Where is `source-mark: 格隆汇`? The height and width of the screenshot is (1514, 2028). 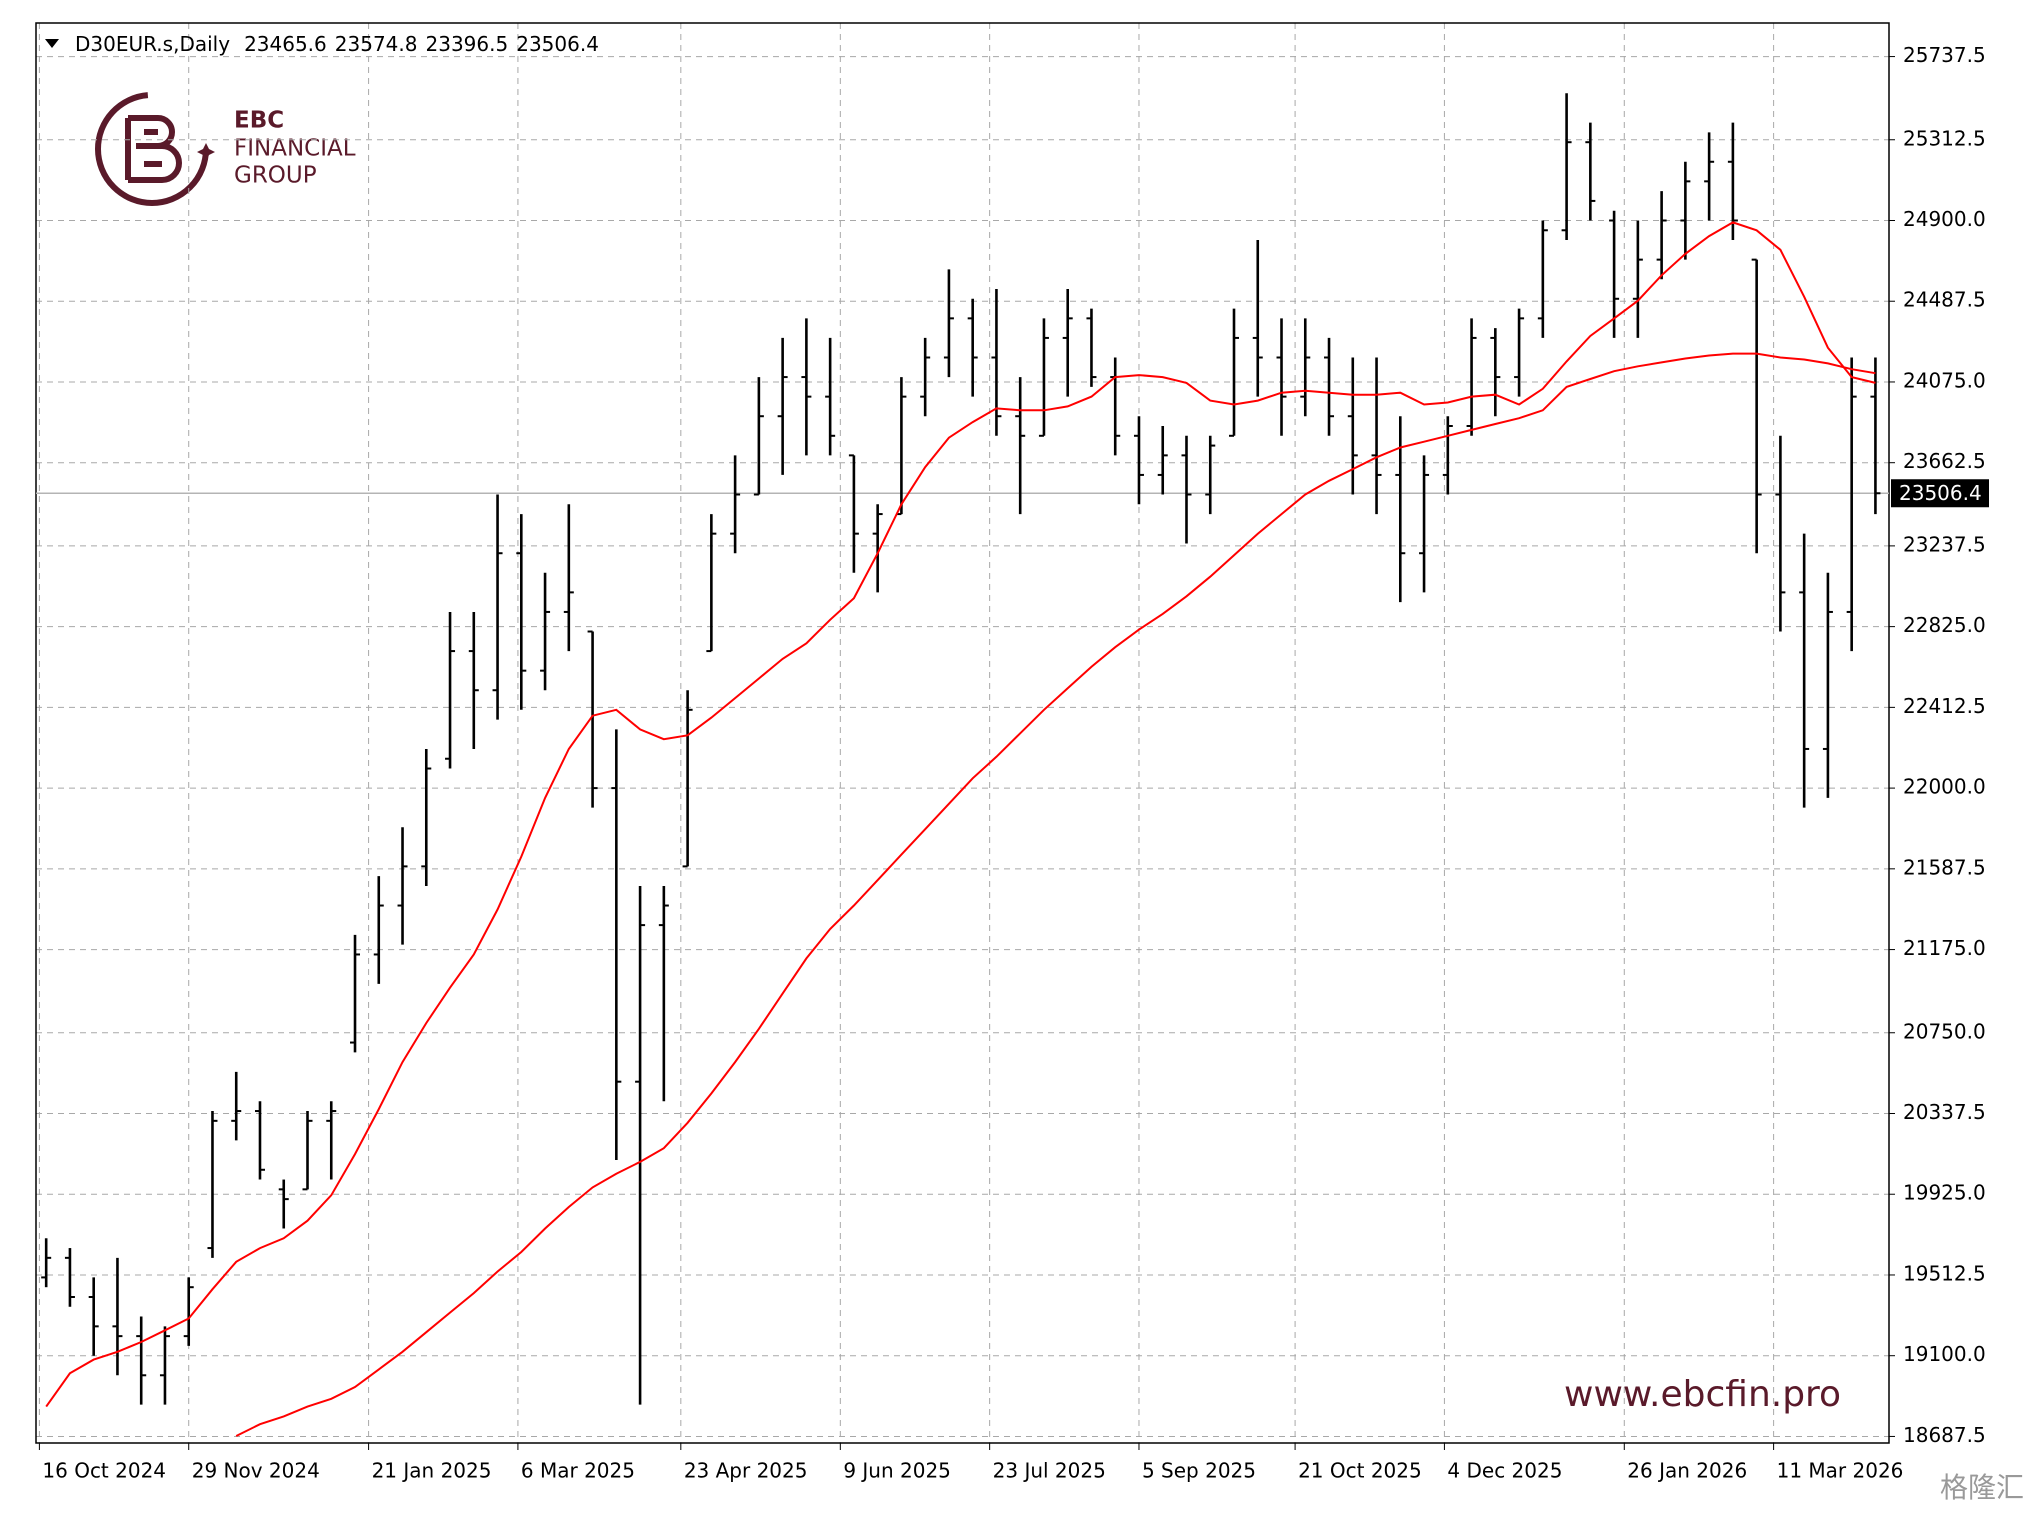
source-mark: 格隆汇 is located at coordinates (1982, 1487).